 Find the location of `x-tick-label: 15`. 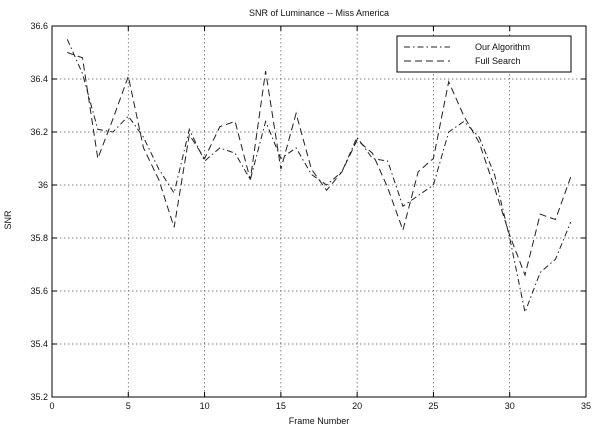

x-tick-label: 15 is located at coordinates (281, 406).